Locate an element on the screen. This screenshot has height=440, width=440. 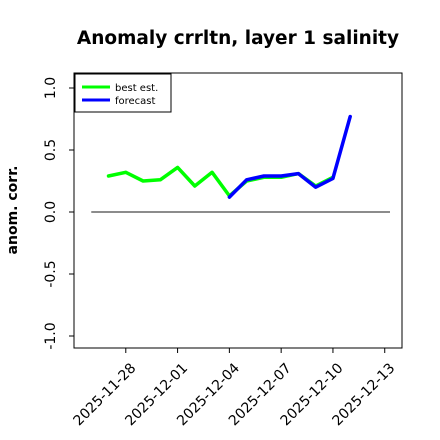
y-tick-label: -0.5 is located at coordinates (51, 273).